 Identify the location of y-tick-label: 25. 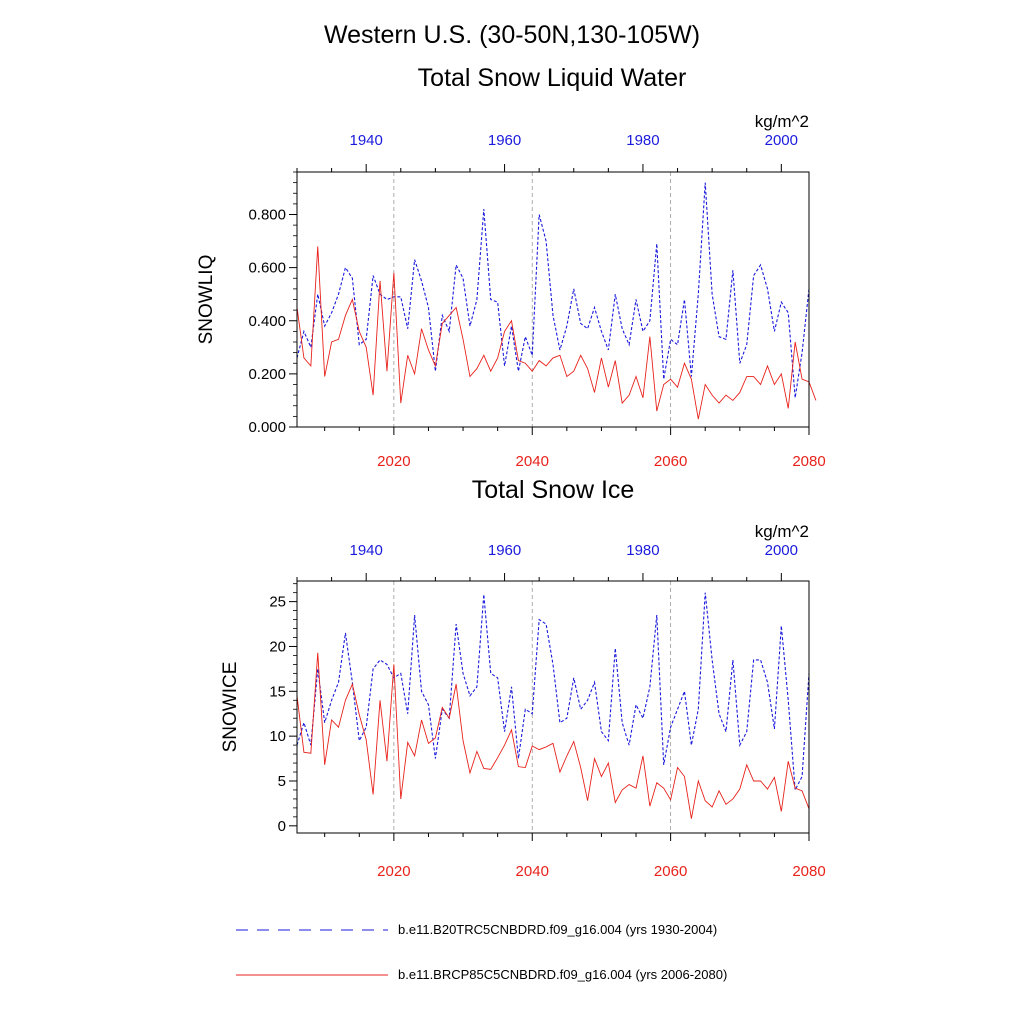
(277, 602).